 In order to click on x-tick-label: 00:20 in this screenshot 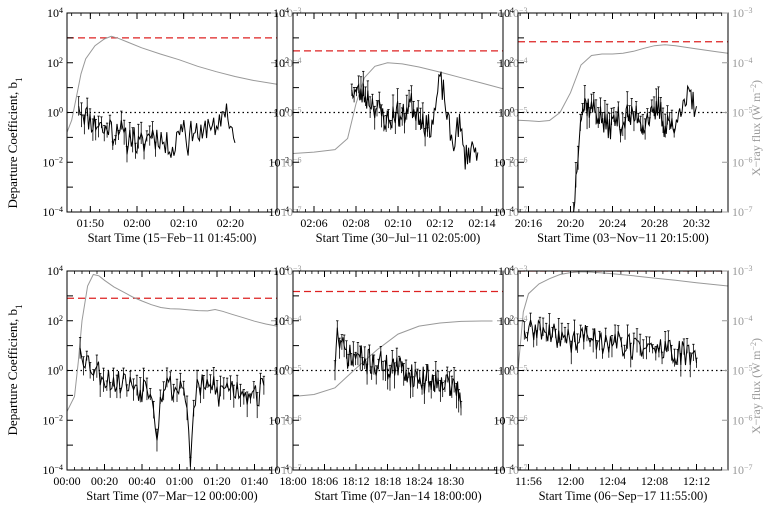, I will do `click(104, 481)`.